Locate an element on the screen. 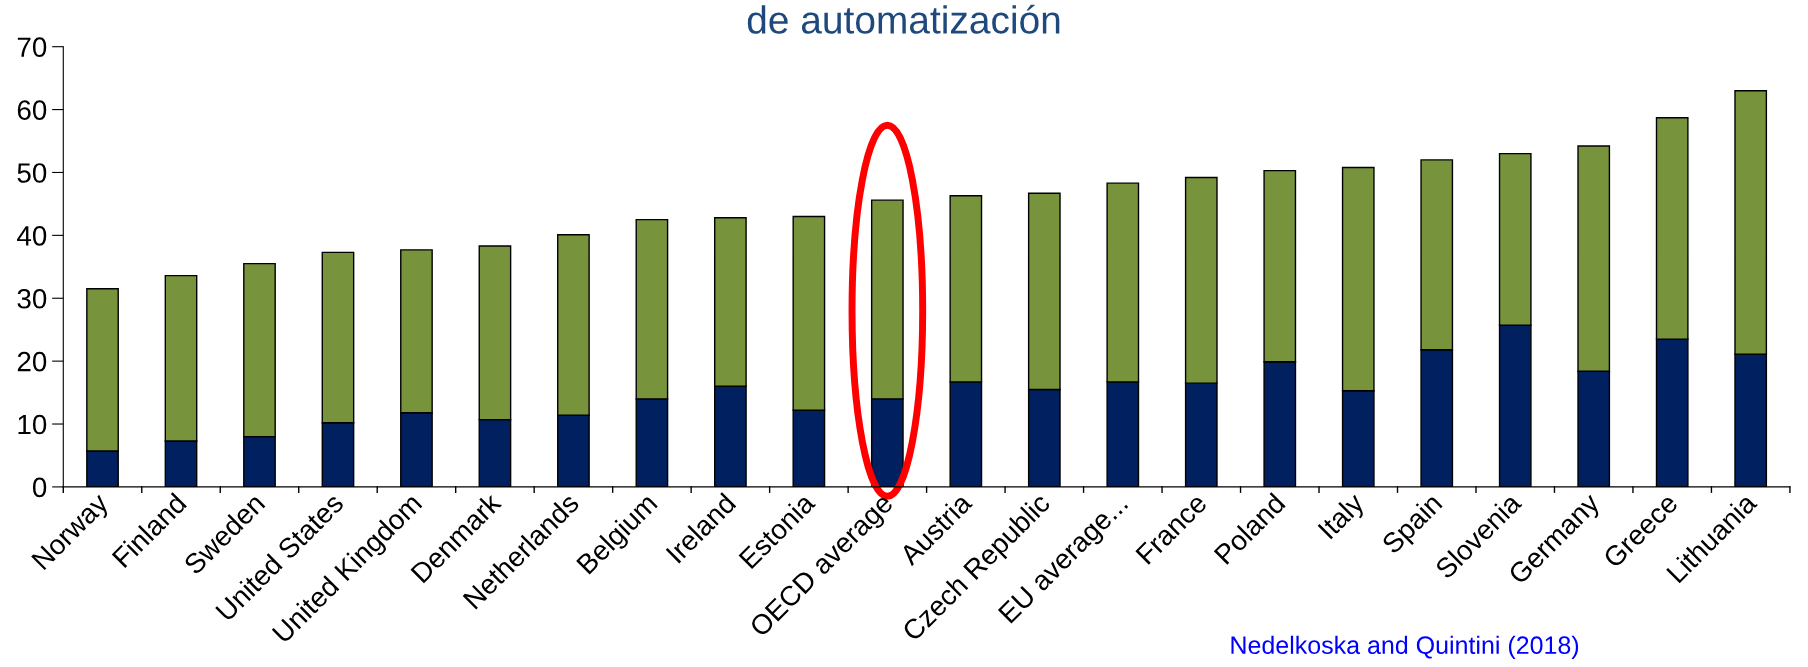 The height and width of the screenshot is (667, 1808). y-tick-label: 60 is located at coordinates (32, 110).